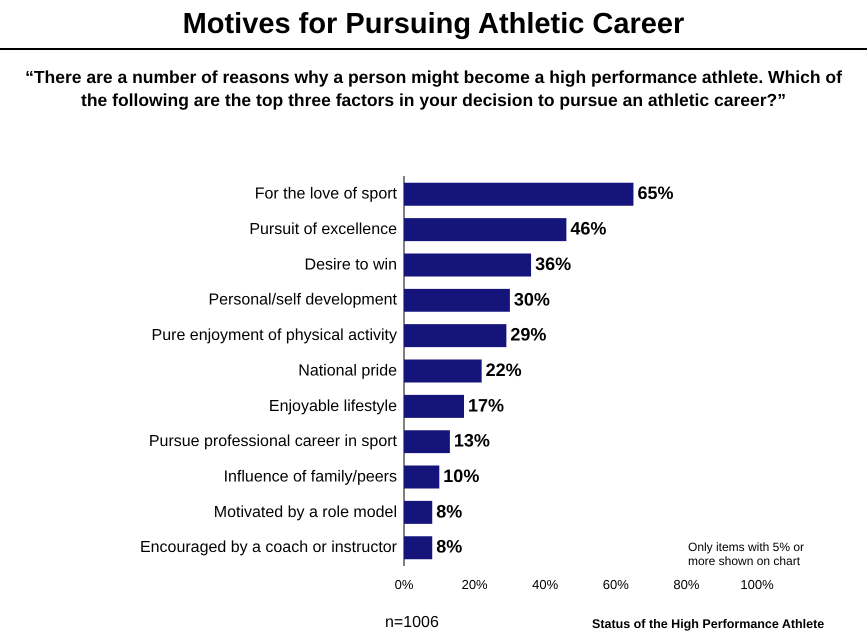 The height and width of the screenshot is (635, 867). What do you see at coordinates (274, 335) in the screenshot?
I see `y-tick-label: Pure enjoyment of physical activity` at bounding box center [274, 335].